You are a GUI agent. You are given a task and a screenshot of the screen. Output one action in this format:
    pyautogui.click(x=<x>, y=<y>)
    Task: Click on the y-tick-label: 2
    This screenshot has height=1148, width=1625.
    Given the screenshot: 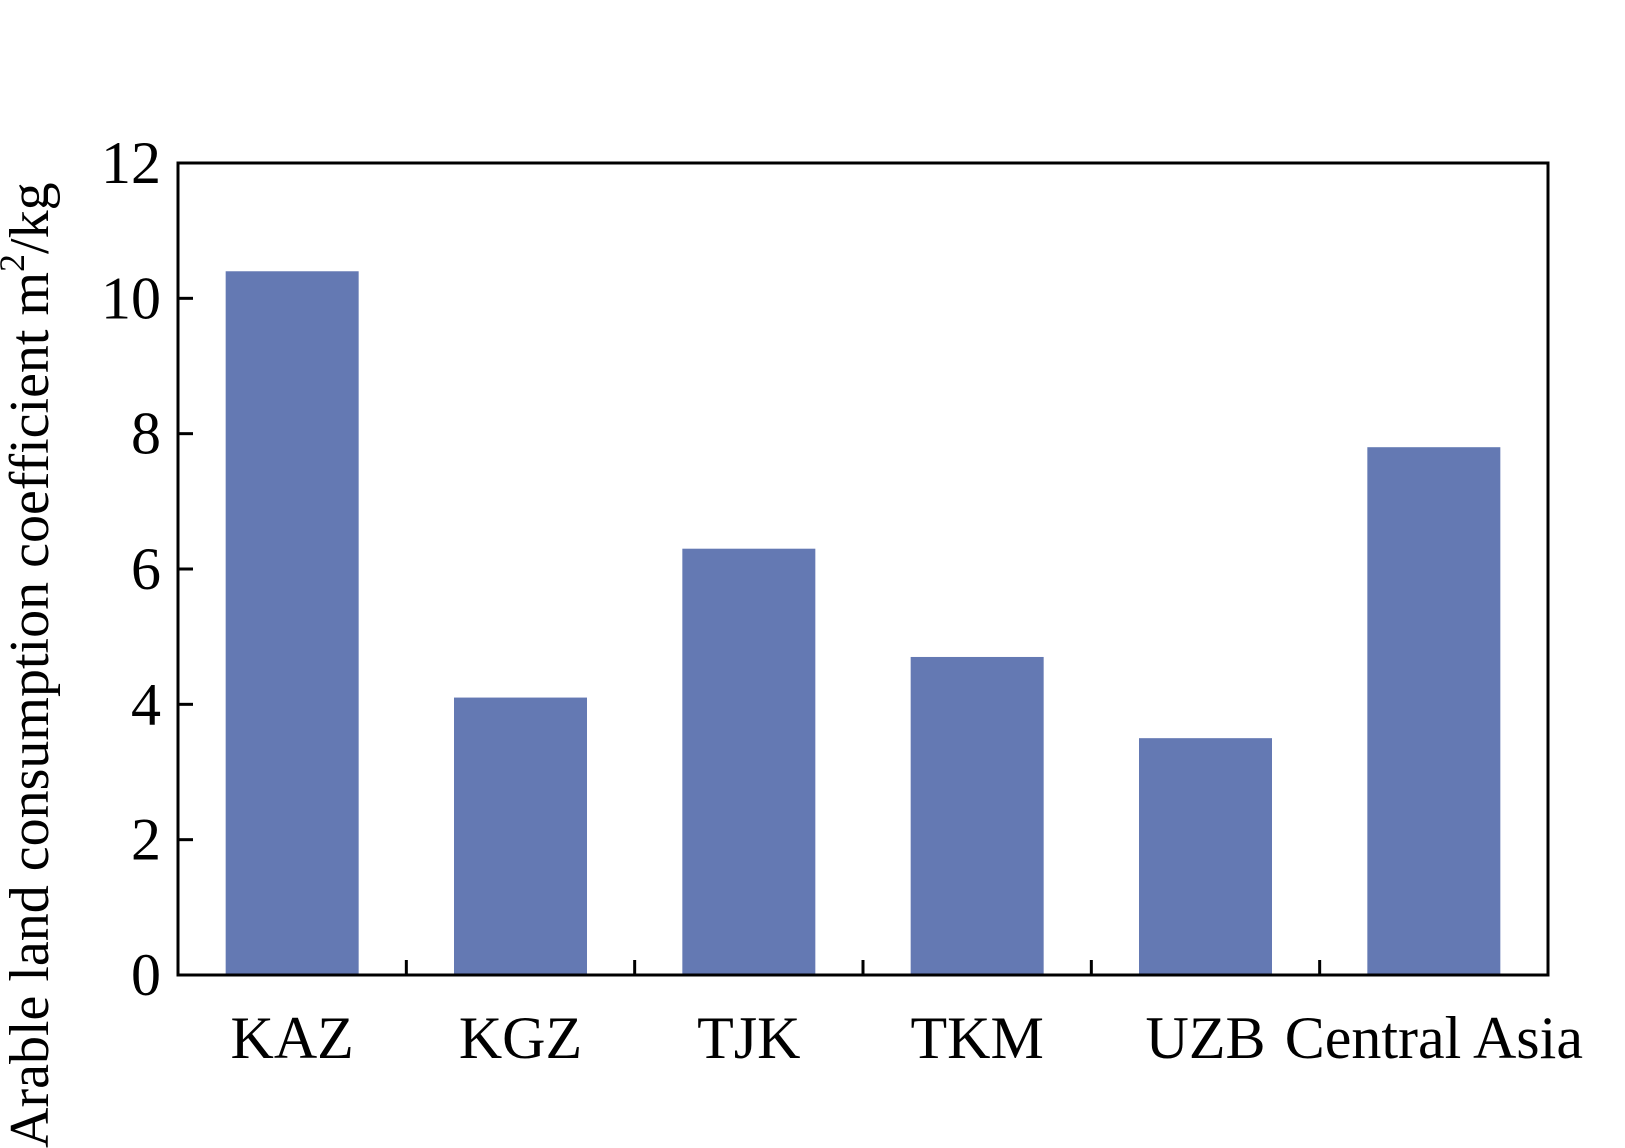 What is the action you would take?
    pyautogui.click(x=146, y=840)
    